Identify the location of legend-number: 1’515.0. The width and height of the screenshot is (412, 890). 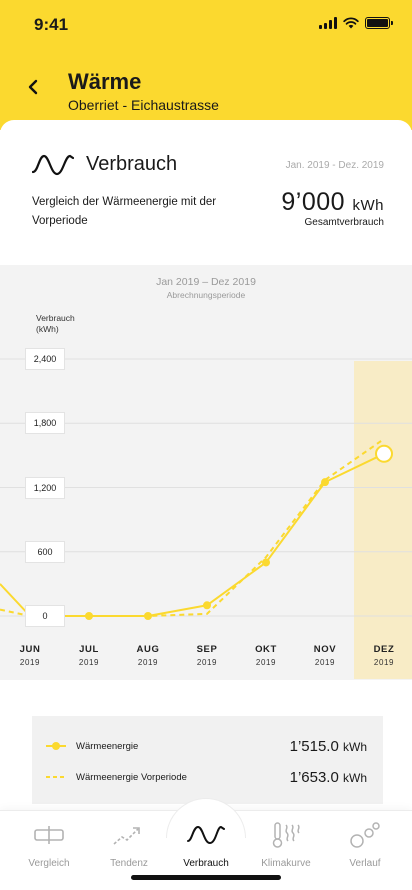
(314, 746).